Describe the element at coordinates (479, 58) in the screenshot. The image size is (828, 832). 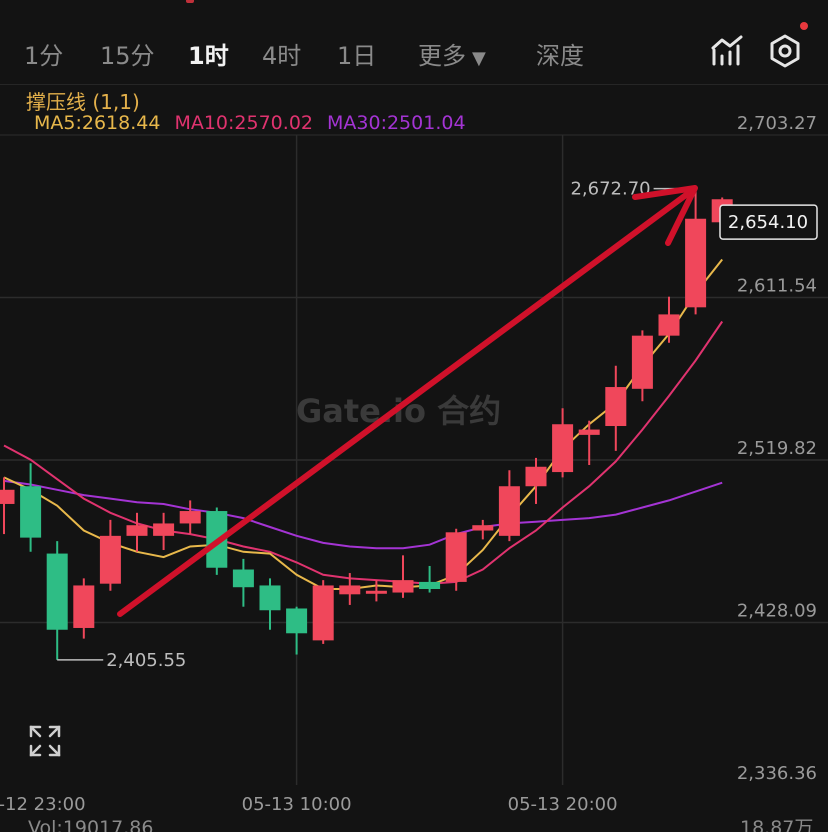
I see `triangle-down-icon: ▼` at that location.